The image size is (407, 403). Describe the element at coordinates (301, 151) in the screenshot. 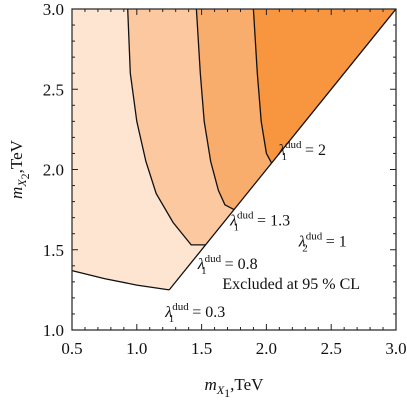

I see `annotation-0: λdud 1 = 2` at that location.